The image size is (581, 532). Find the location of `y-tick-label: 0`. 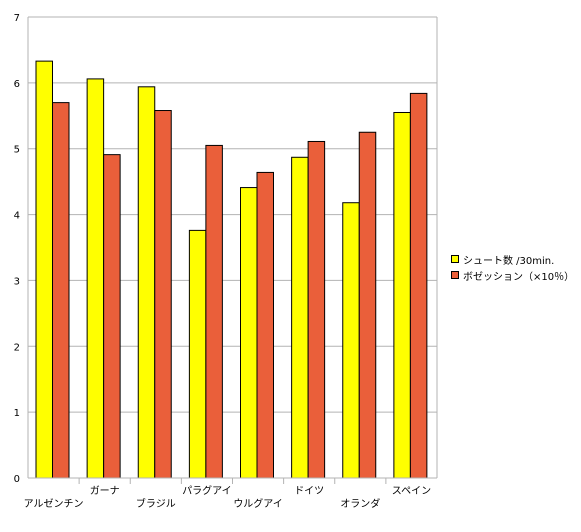

y-tick-label: 0 is located at coordinates (17, 479).